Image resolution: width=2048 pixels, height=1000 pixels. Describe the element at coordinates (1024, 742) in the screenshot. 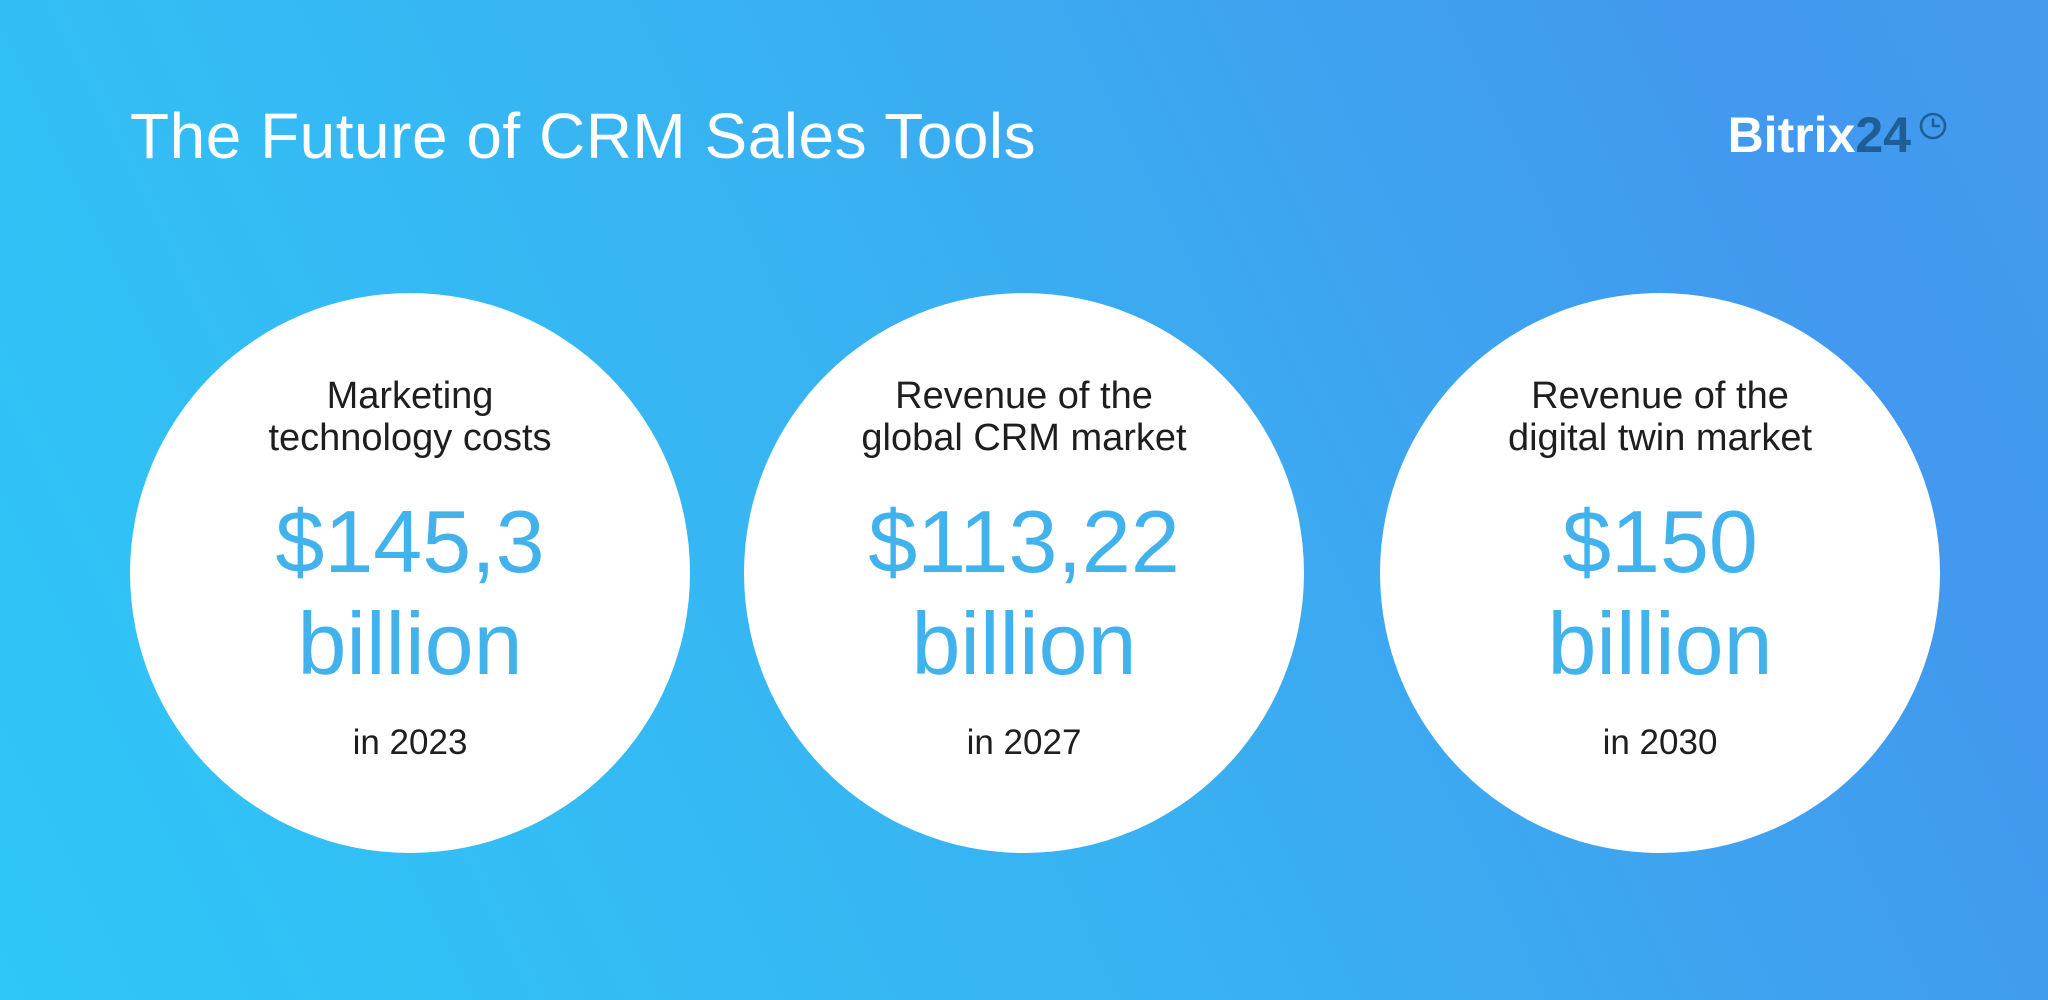

I see `stat-year: in 2027` at that location.